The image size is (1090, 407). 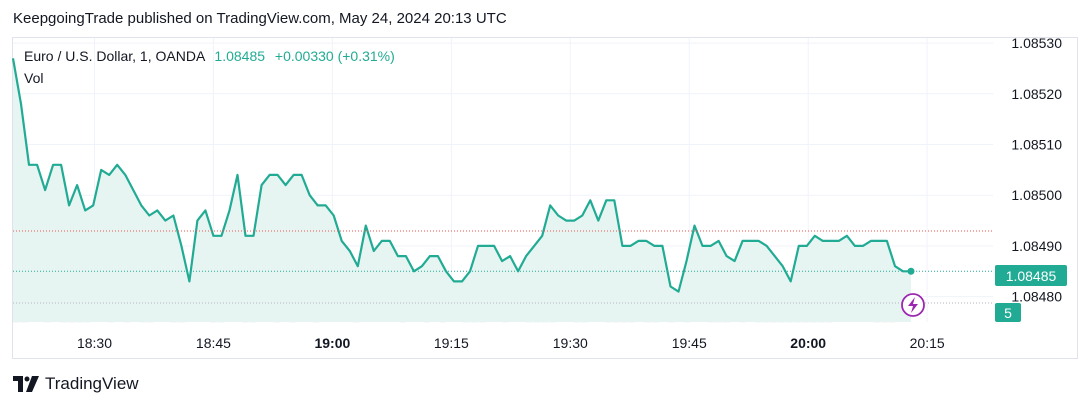 I want to click on price-tick-label: 1.08500, so click(x=1036, y=195).